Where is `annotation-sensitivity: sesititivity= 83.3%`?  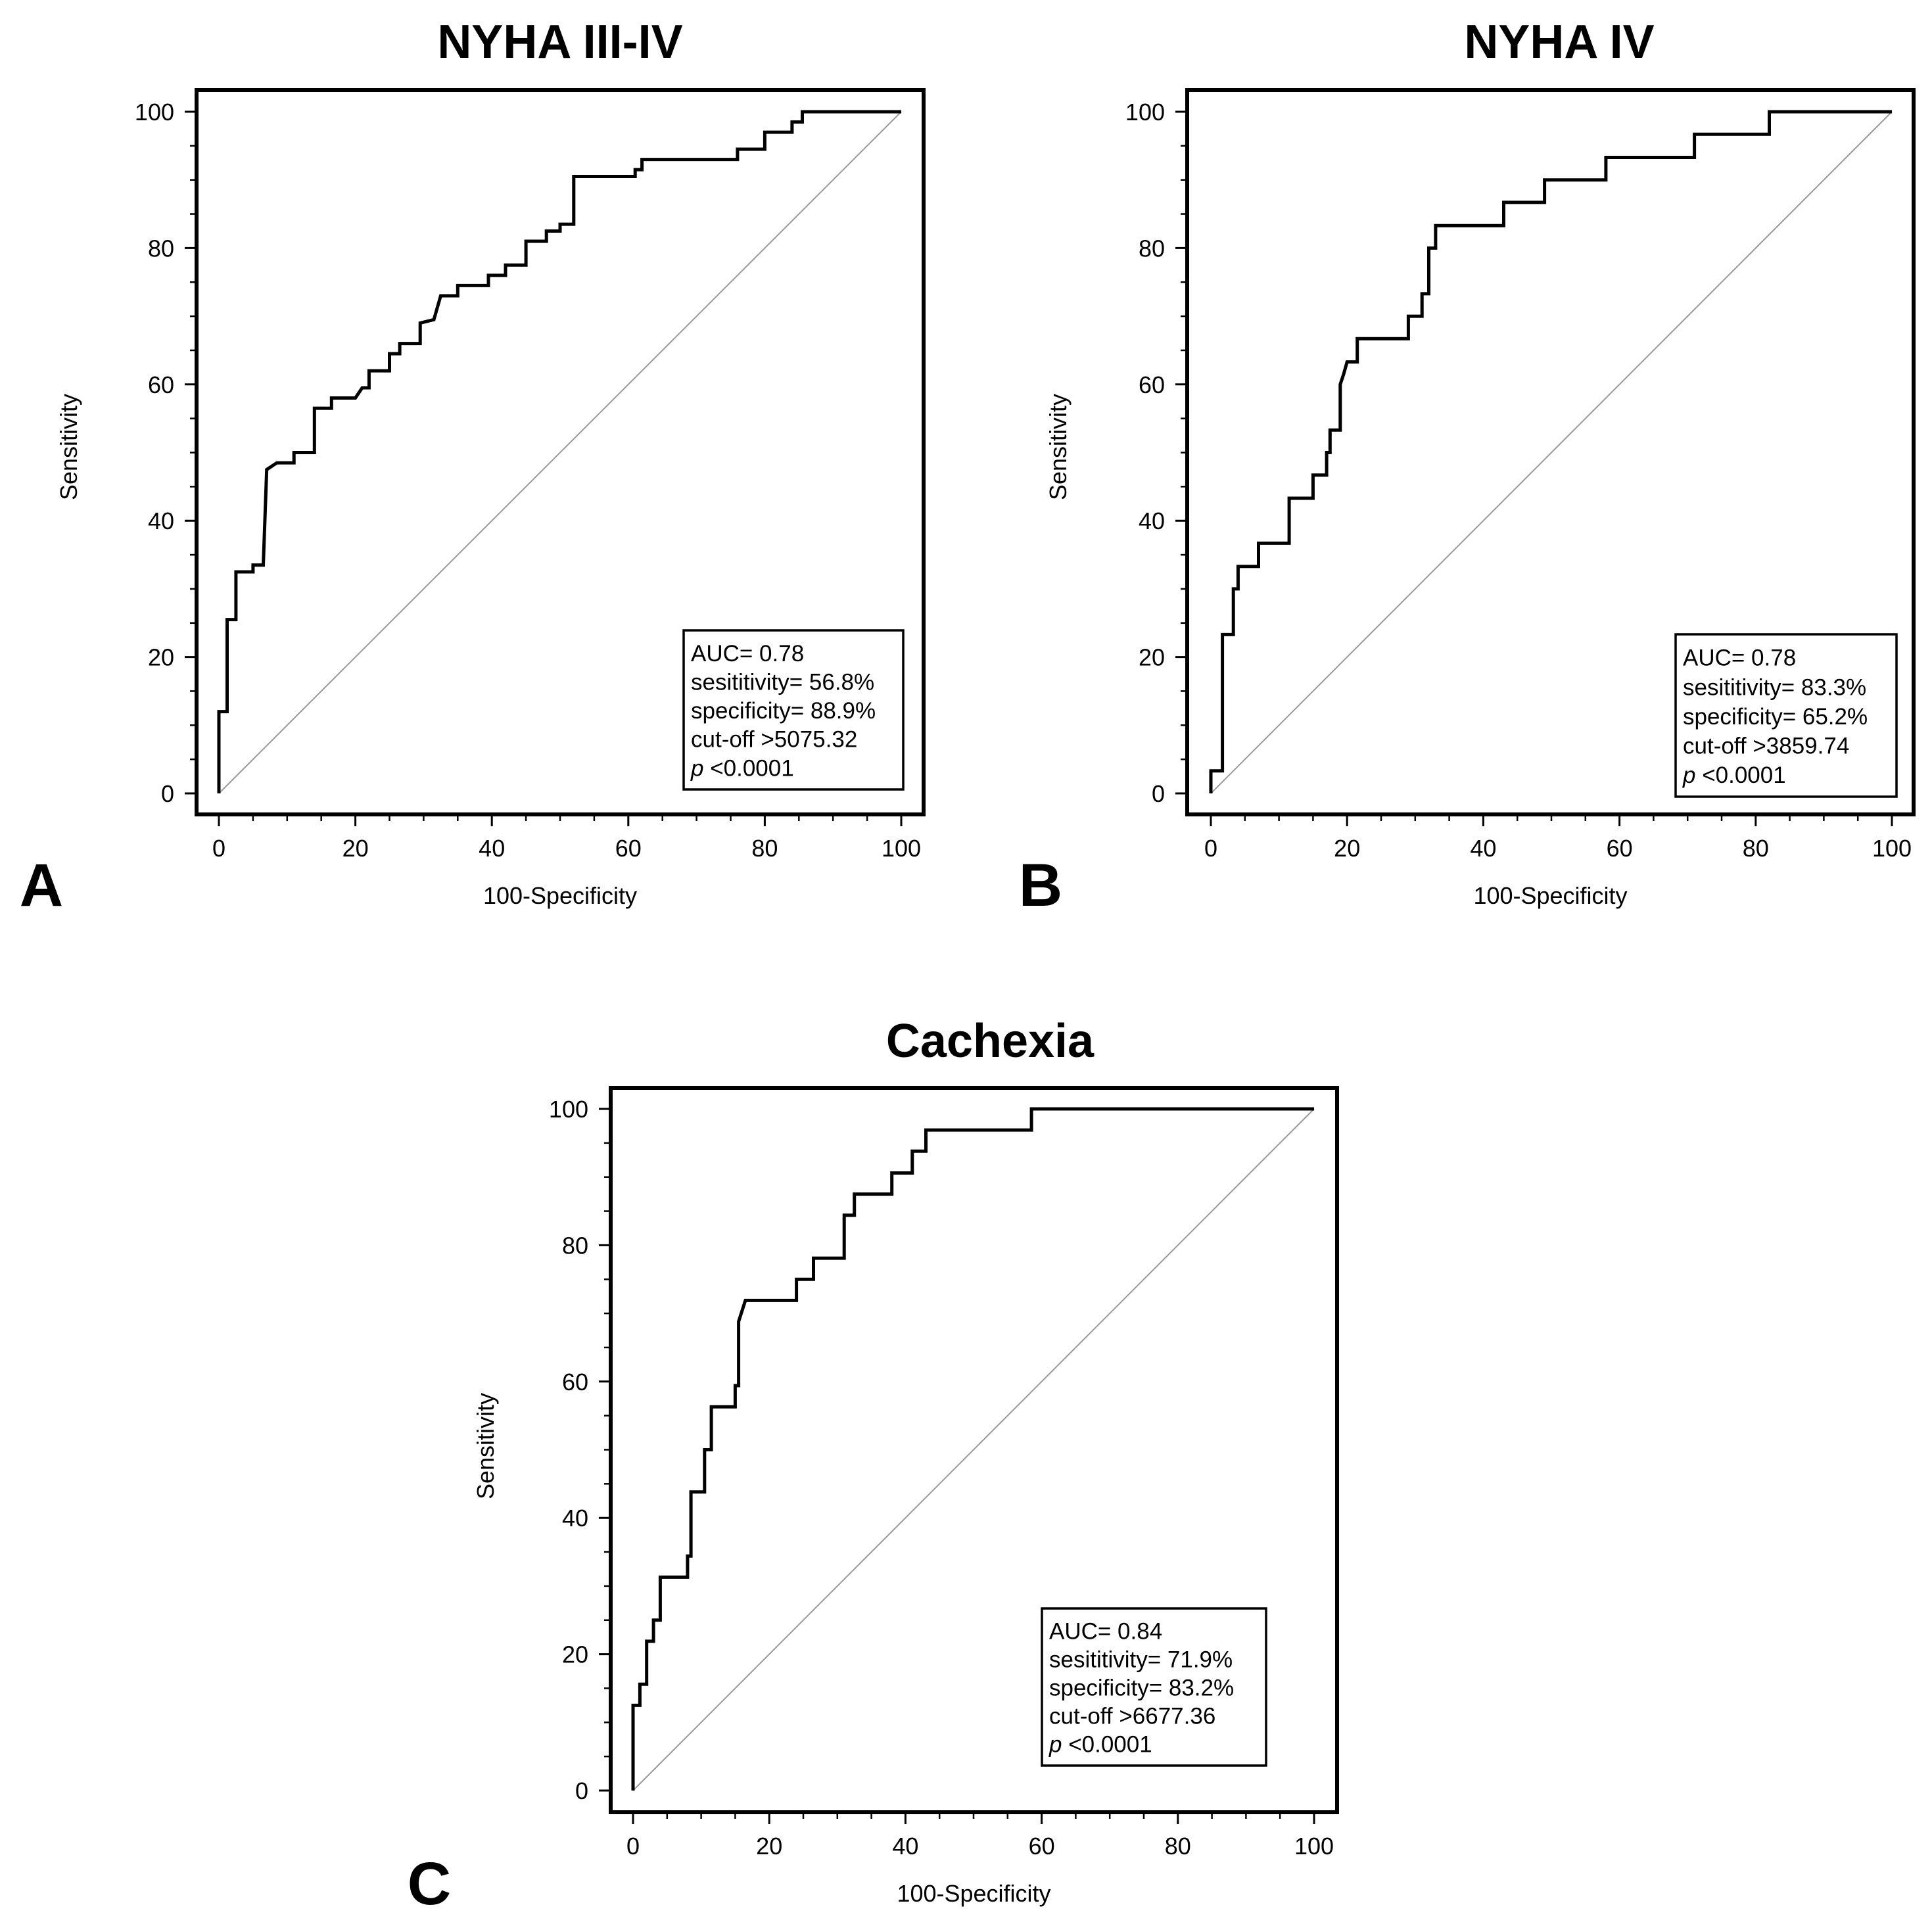
annotation-sensitivity: sesititivity= 83.3% is located at coordinates (1774, 687).